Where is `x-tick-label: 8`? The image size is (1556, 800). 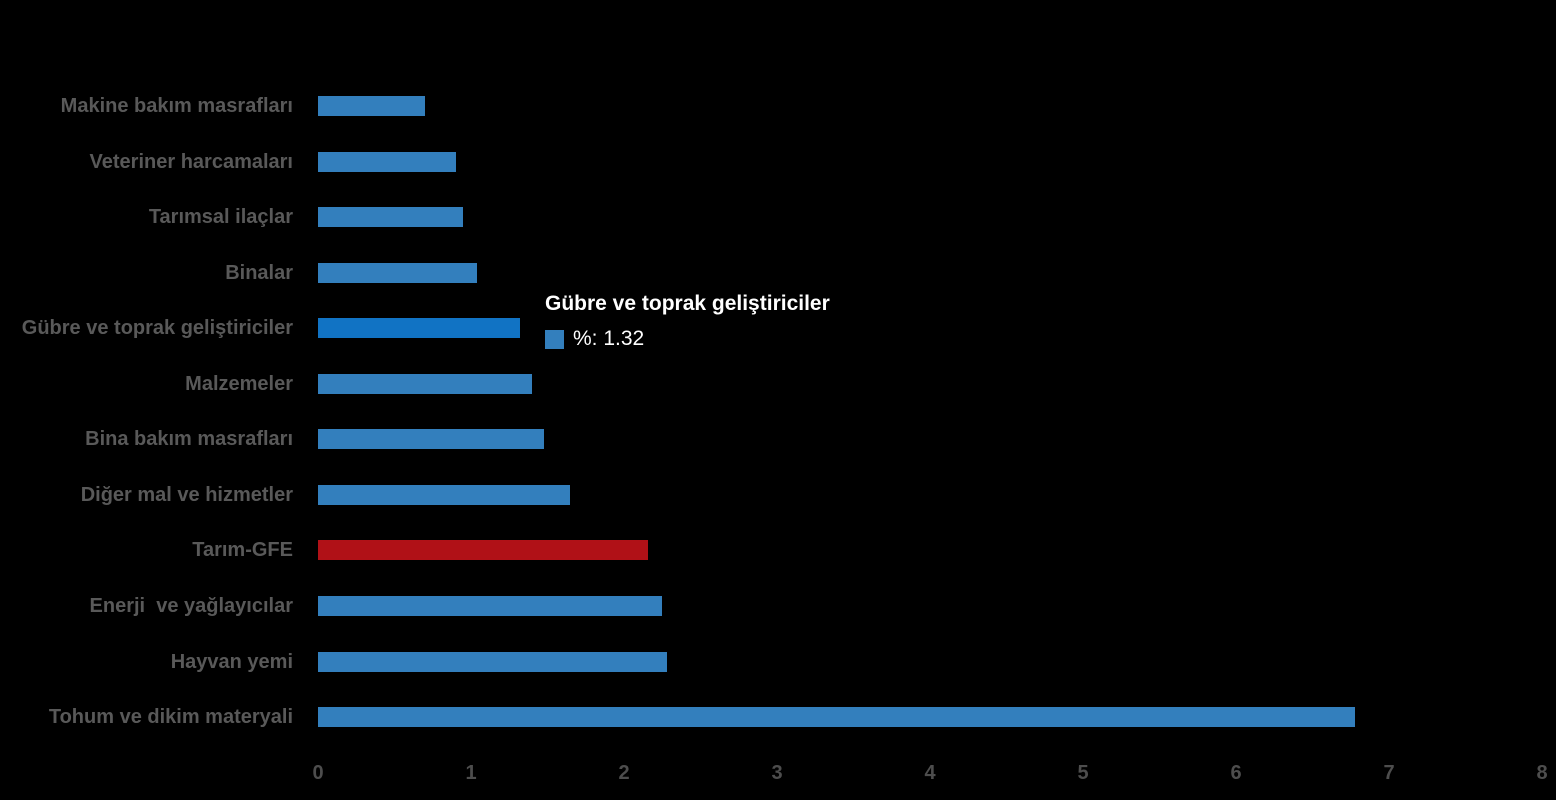 x-tick-label: 8 is located at coordinates (1542, 773).